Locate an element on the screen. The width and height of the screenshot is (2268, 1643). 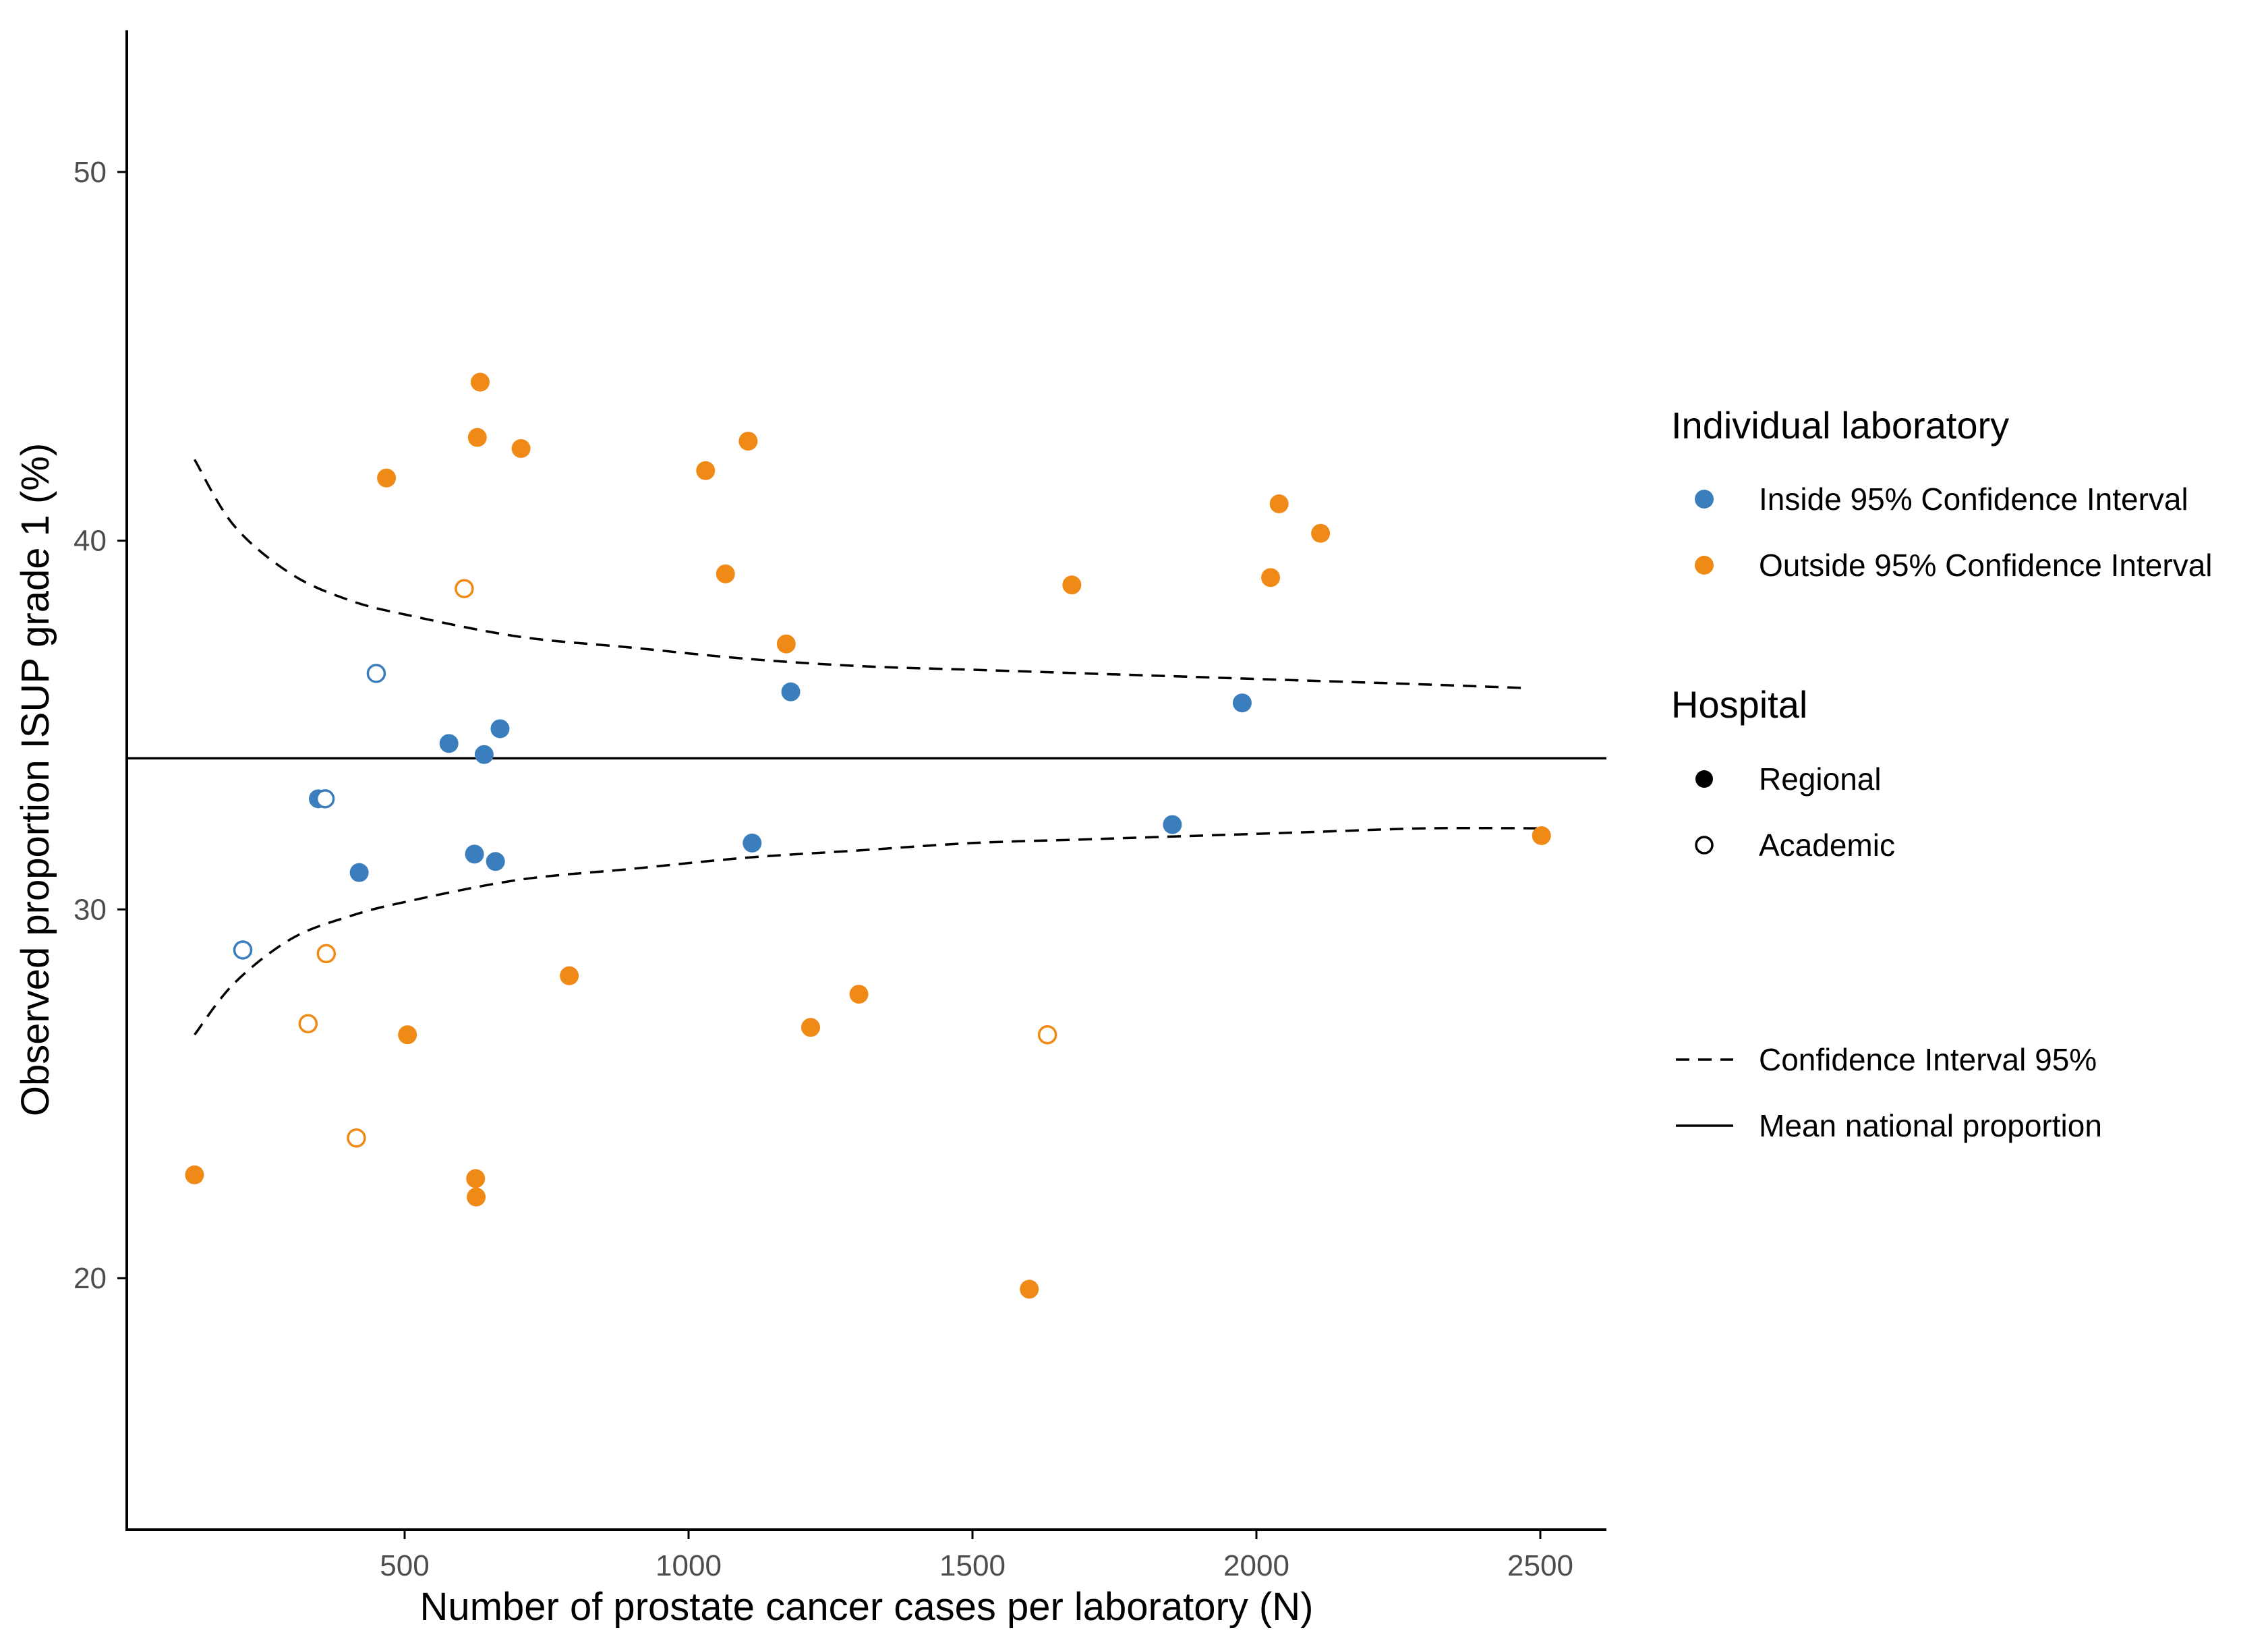
ci-upper-line is located at coordinates (862, 574).